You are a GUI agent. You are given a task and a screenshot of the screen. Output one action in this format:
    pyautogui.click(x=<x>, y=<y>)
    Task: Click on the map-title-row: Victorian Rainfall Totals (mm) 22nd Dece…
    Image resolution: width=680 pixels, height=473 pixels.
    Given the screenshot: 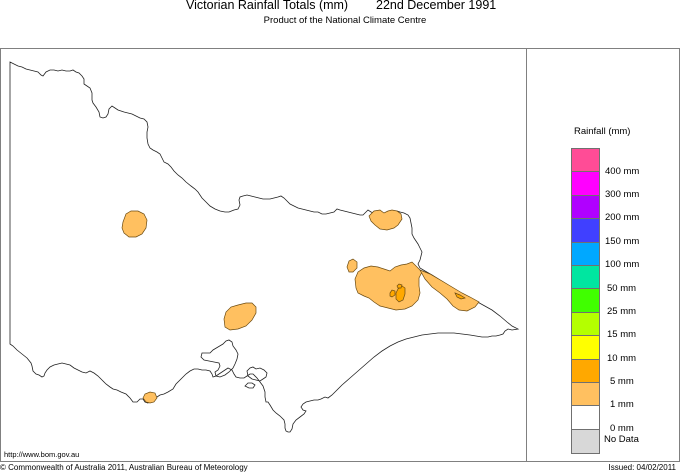 What is the action you would take?
    pyautogui.click(x=340, y=7)
    